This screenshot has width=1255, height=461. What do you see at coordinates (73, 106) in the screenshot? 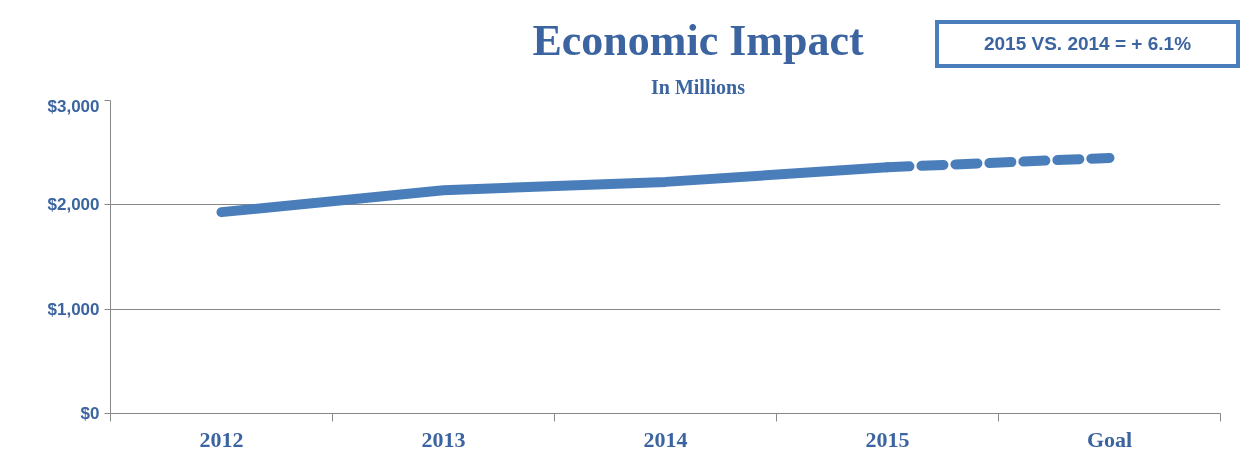
I see `y-tick-label: $3,000` at bounding box center [73, 106].